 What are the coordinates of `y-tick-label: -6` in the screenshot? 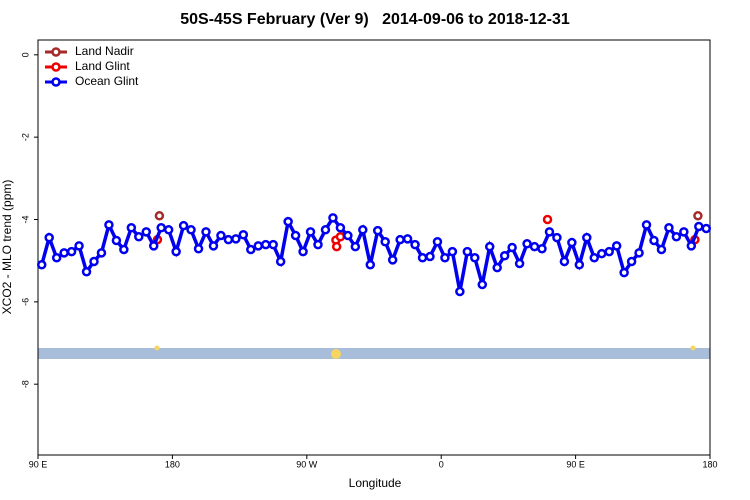 It's located at (25, 302).